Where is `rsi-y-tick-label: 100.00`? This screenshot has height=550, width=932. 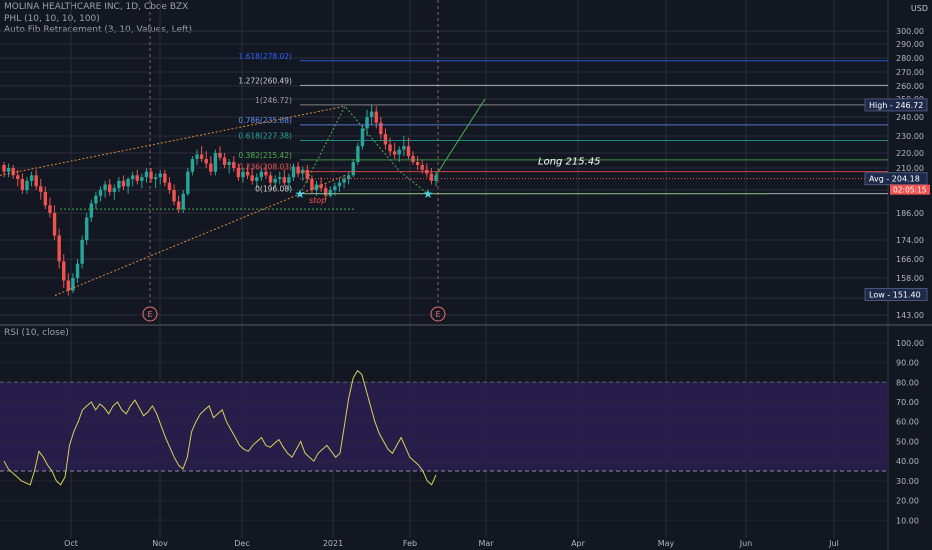
rsi-y-tick-label: 100.00 is located at coordinates (910, 343).